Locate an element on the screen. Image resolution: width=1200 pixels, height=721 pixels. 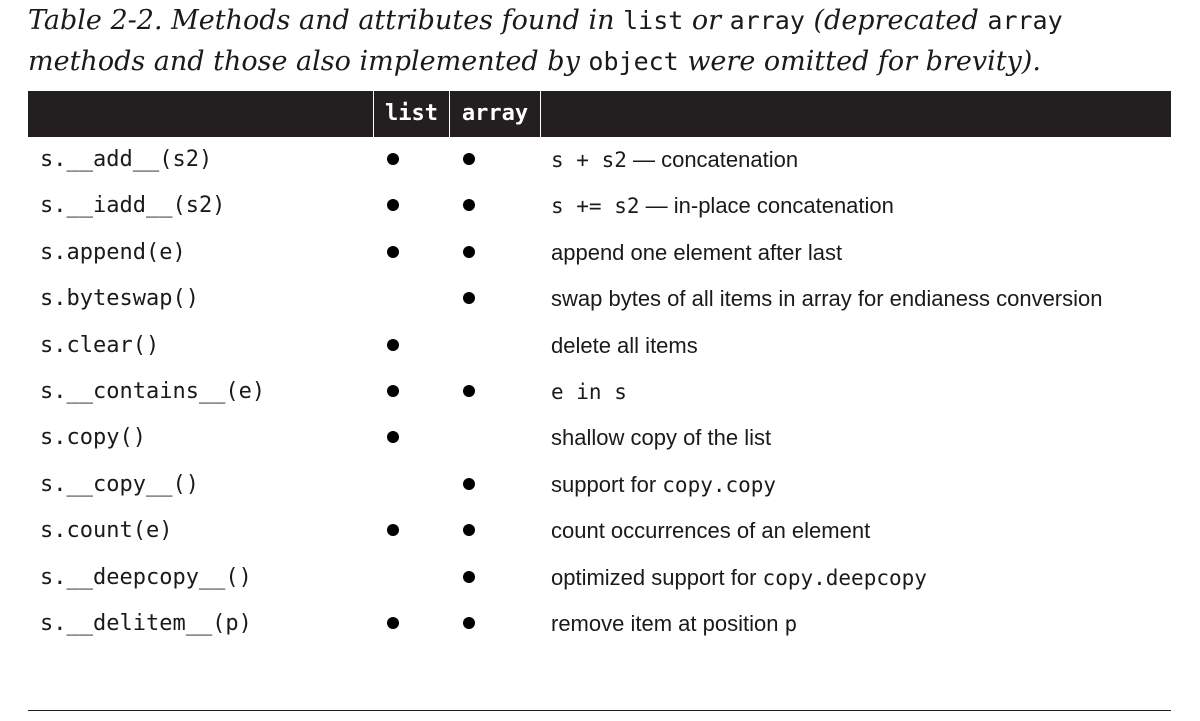
description-text: — in-place concatenation is located at coordinates (766, 206).